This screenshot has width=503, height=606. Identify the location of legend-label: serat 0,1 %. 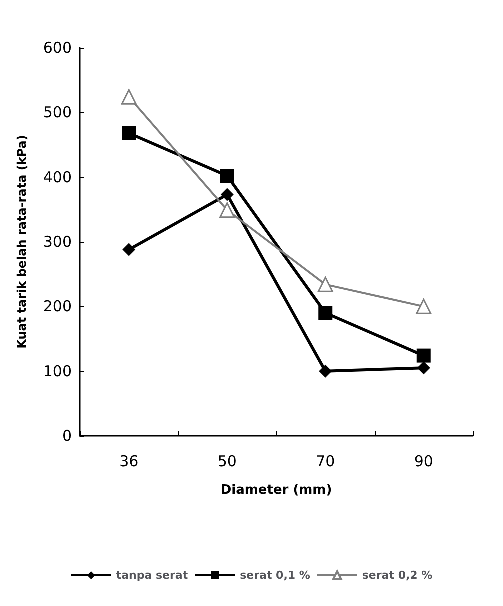
(275, 575).